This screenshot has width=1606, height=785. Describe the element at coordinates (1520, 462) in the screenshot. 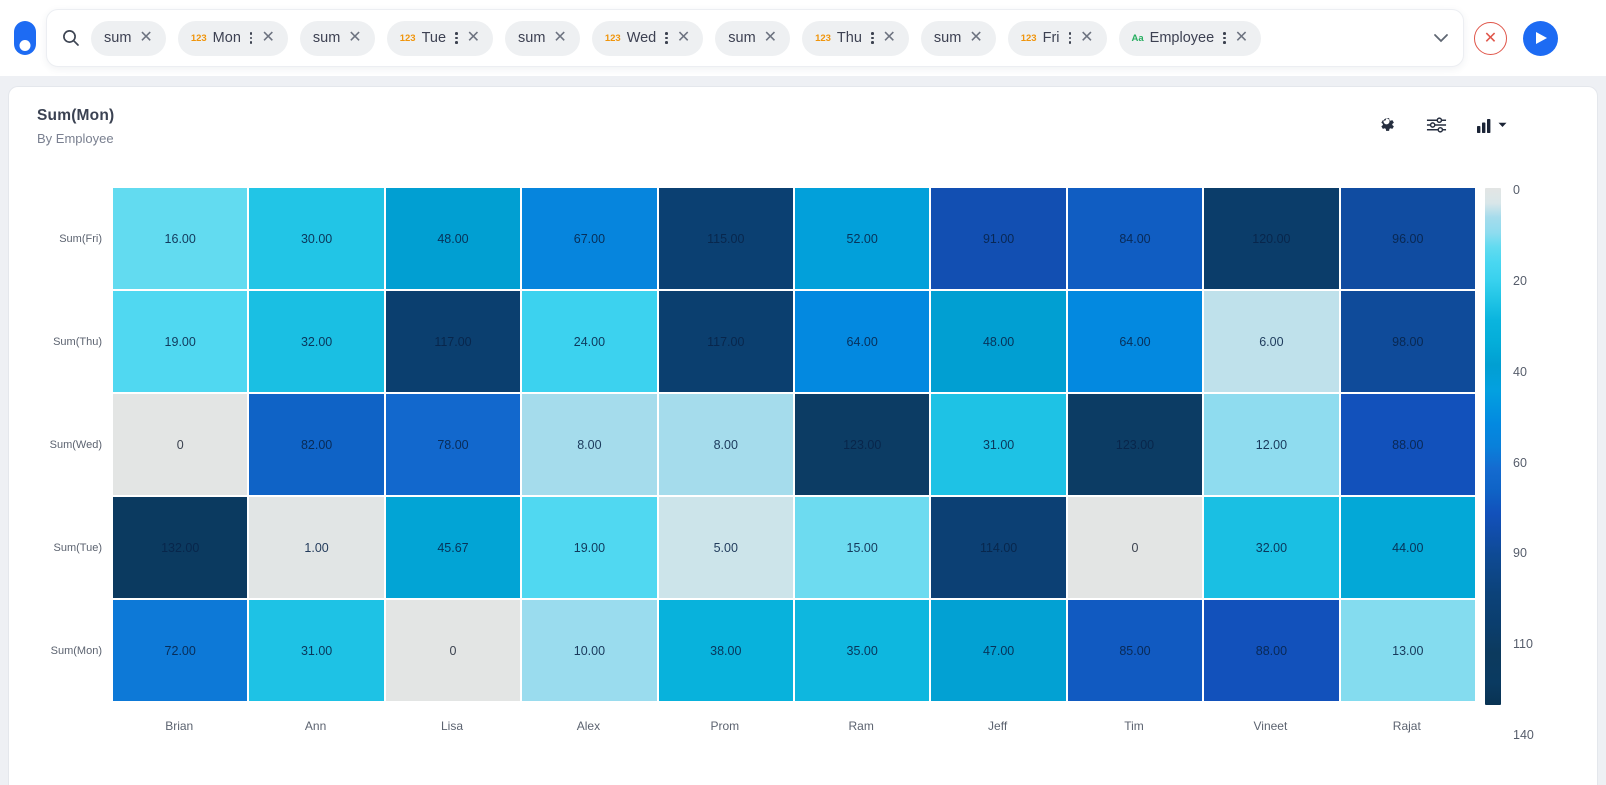

I see `legend-tick-label: 60` at that location.